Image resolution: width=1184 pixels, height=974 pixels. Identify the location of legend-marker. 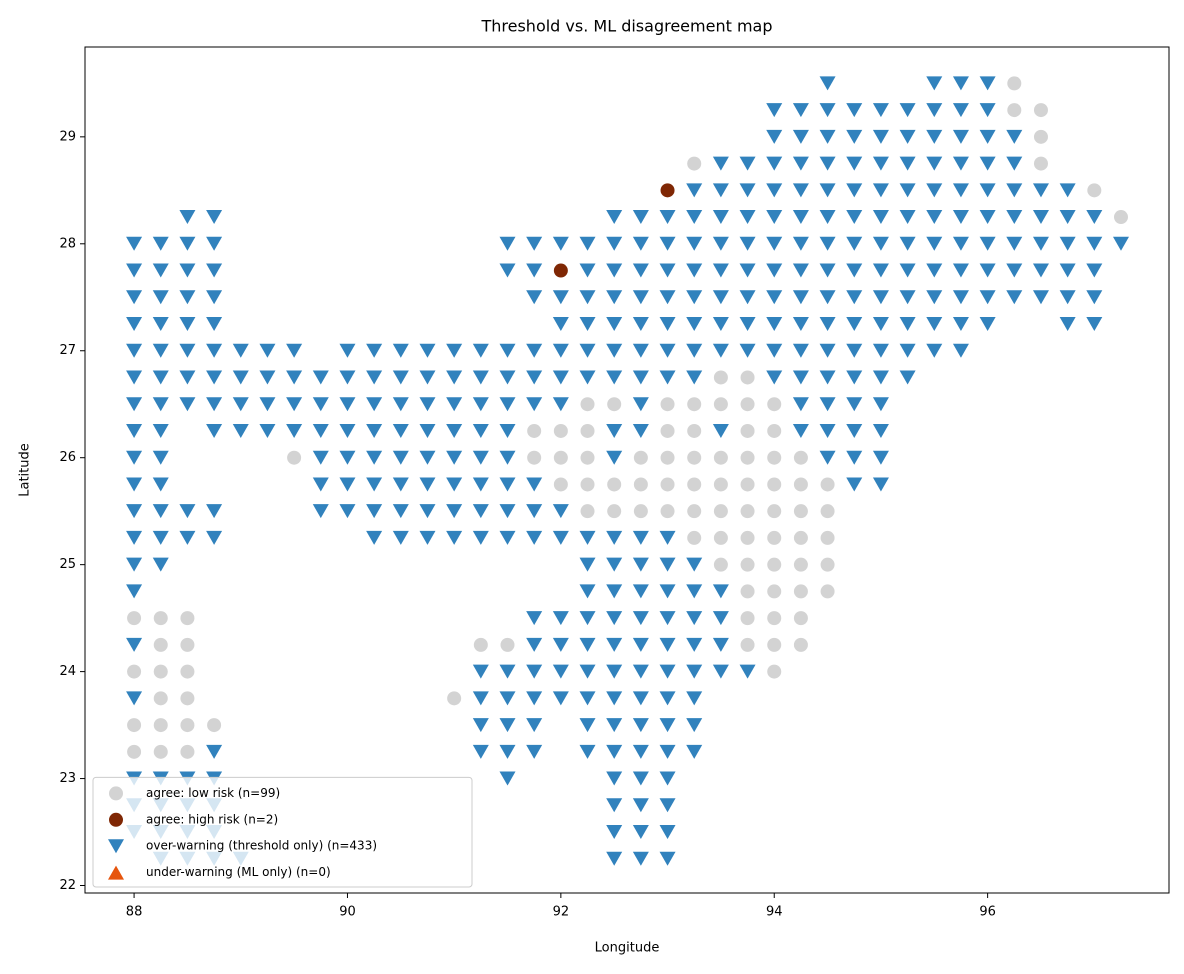
(116, 819).